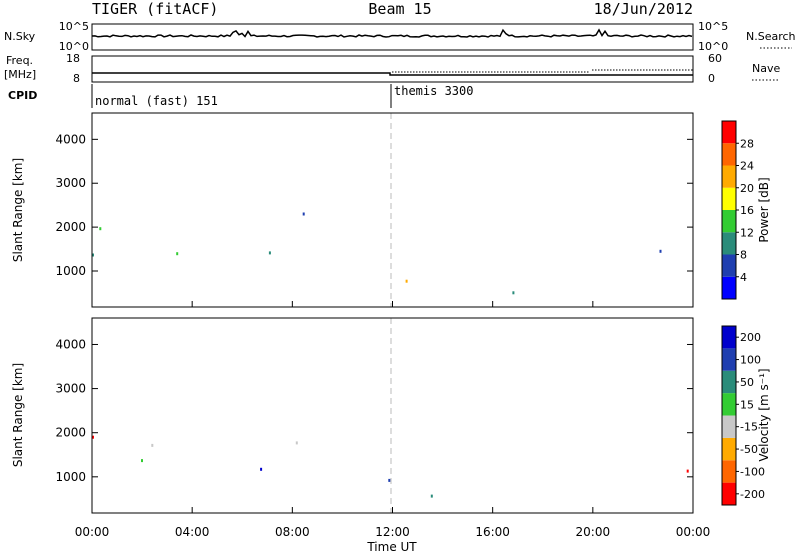 The width and height of the screenshot is (800, 554). What do you see at coordinates (715, 58) in the screenshot?
I see `nave-tick-top: 60` at bounding box center [715, 58].